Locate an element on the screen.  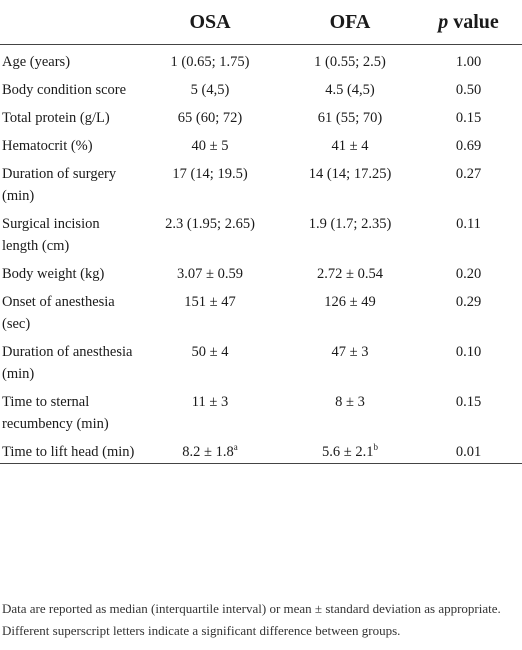
row-label: Duration of anesthesia (min) is located at coordinates (67, 363).